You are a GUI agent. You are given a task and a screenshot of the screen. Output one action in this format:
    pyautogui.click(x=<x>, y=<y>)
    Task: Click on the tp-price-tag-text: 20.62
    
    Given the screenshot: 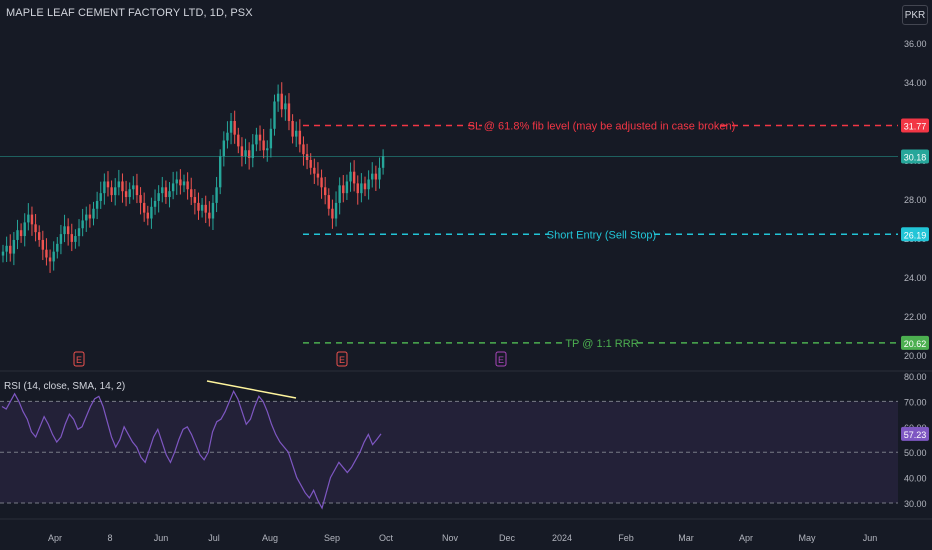 What is the action you would take?
    pyautogui.click(x=915, y=344)
    